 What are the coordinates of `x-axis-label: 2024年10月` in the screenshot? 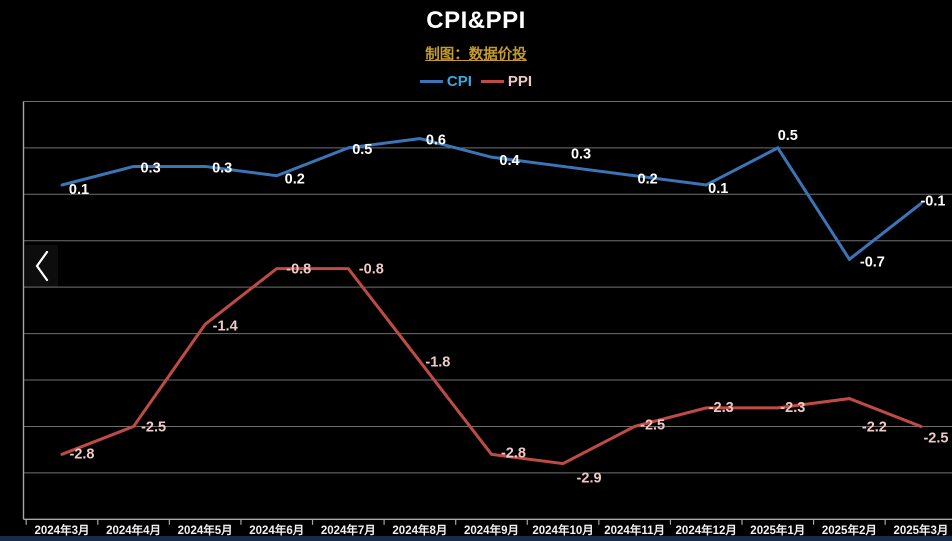 It's located at (562, 530).